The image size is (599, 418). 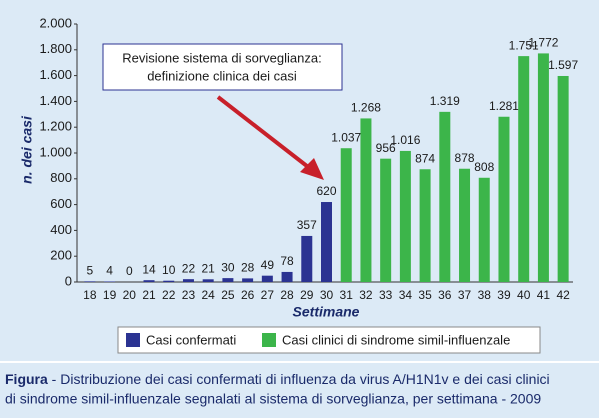 What do you see at coordinates (222, 75) in the screenshot?
I see `annotation: definizione clinica dei casi` at bounding box center [222, 75].